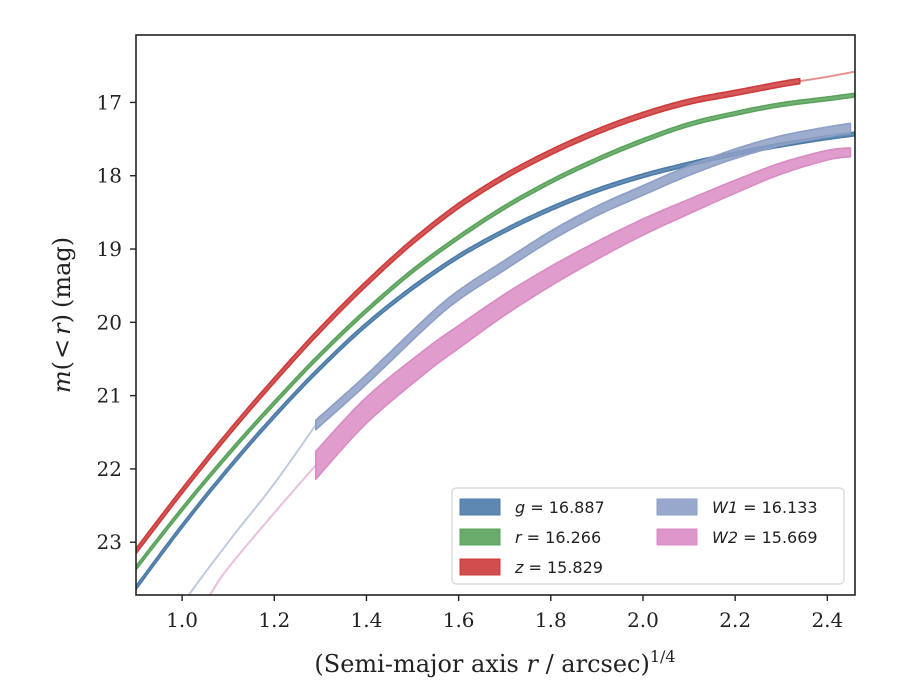  I want to click on legend-label: g = 16.887, so click(560, 507).